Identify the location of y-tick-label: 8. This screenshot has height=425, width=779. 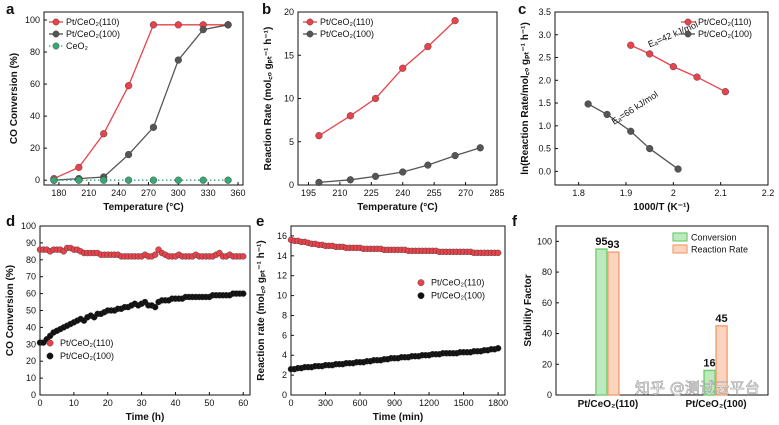
(284, 315).